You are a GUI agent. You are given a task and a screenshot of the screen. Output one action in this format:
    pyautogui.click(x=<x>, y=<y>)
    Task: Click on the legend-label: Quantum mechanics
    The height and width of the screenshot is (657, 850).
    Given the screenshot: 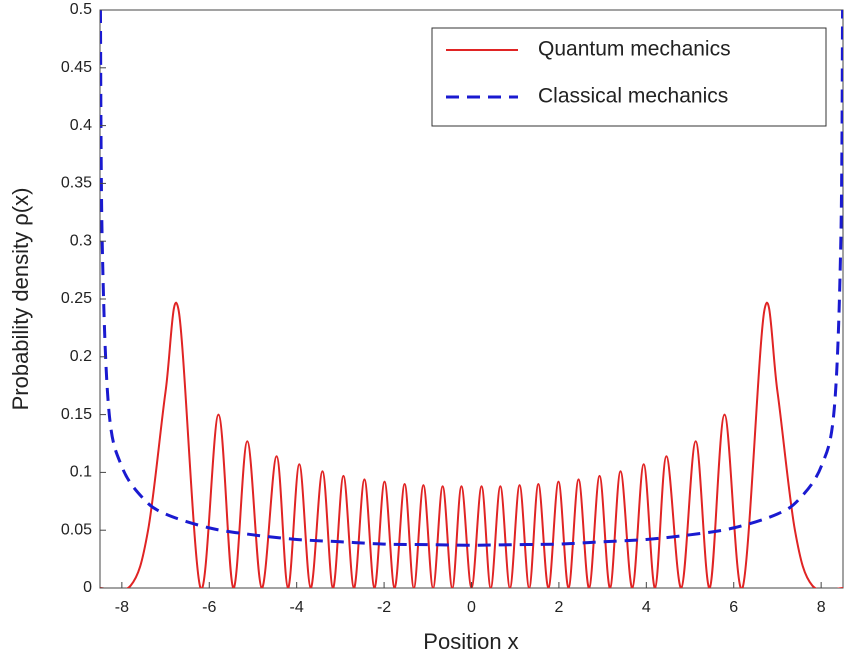 What is the action you would take?
    pyautogui.click(x=634, y=49)
    